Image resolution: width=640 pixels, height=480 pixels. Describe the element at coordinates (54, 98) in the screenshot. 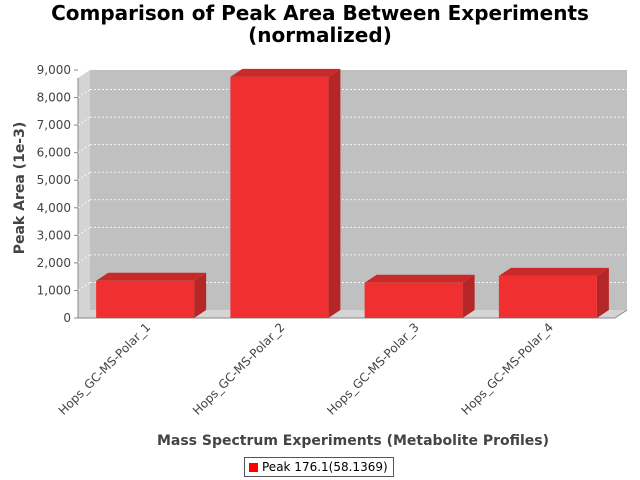

I see `y-tick-label: 8,000` at that location.